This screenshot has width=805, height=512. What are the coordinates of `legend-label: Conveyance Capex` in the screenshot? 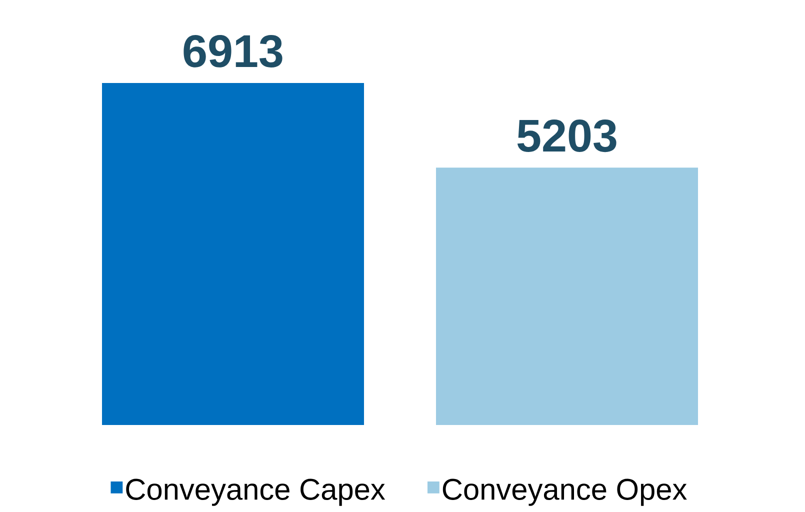 It's located at (256, 492).